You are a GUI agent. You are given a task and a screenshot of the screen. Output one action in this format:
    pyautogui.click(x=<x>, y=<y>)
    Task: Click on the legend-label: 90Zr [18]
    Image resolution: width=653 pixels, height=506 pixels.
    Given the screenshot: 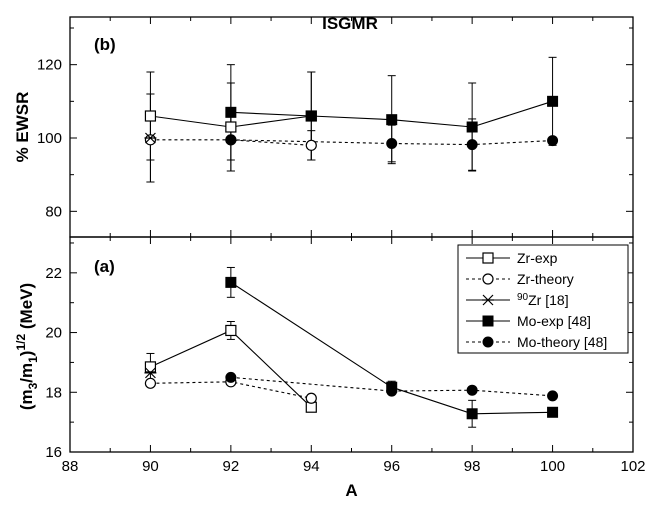 What is the action you would take?
    pyautogui.click(x=543, y=300)
    